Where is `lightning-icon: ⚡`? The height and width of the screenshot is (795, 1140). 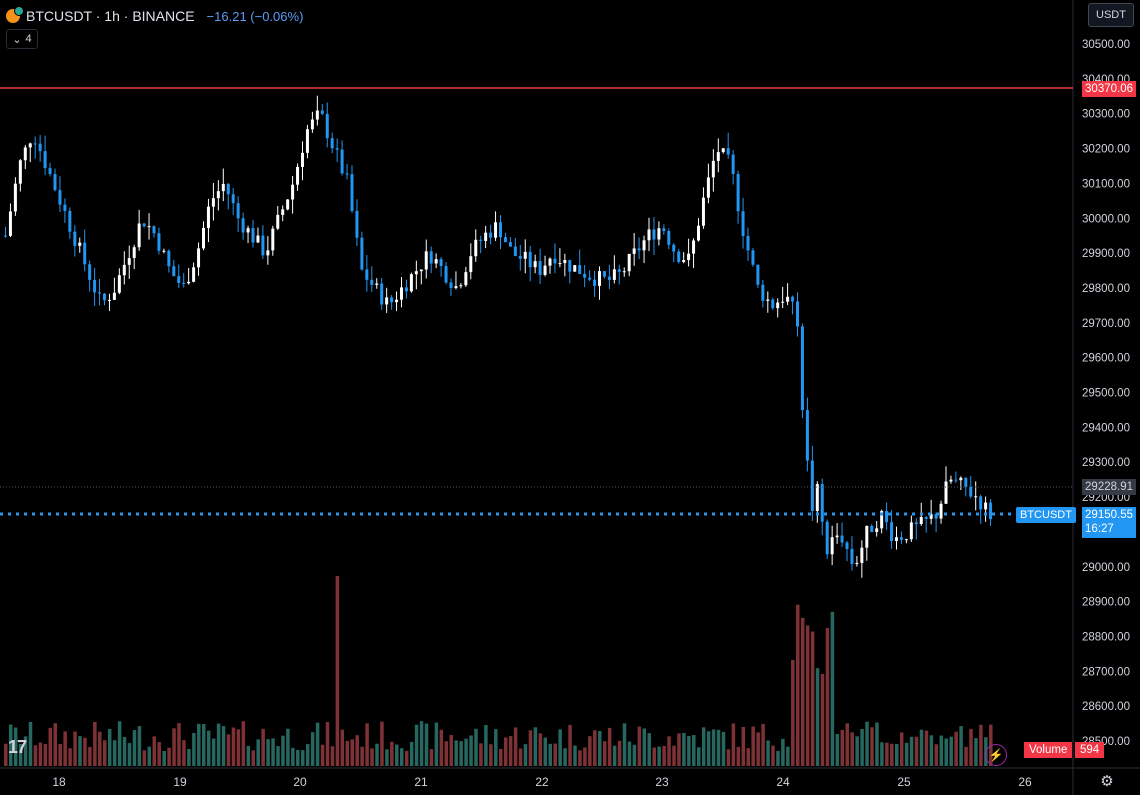
lightning-icon: ⚡ is located at coordinates (996, 755).